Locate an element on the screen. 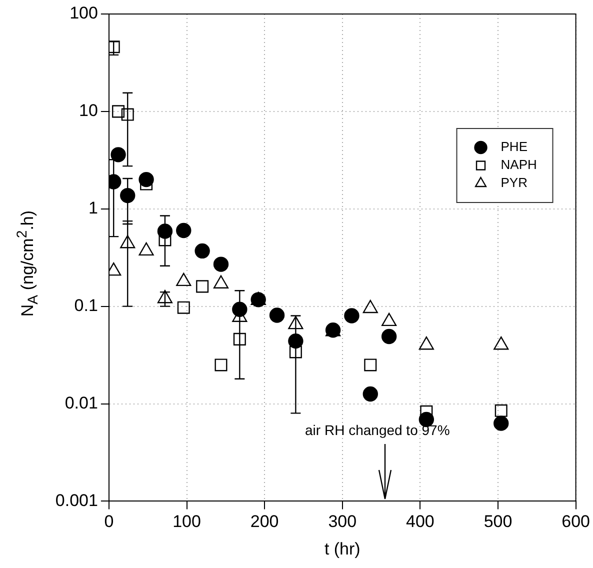  legend-label: PHE is located at coordinates (514, 146).